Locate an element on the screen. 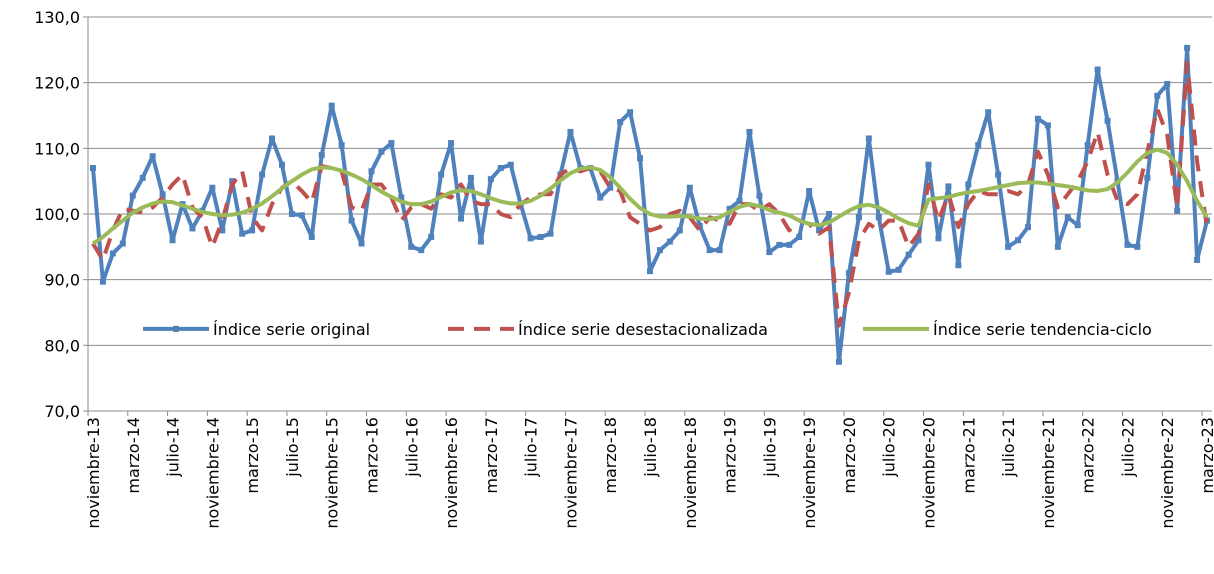 The height and width of the screenshot is (574, 1214). x-tick-label: marzo-14 is located at coordinates (133, 455).